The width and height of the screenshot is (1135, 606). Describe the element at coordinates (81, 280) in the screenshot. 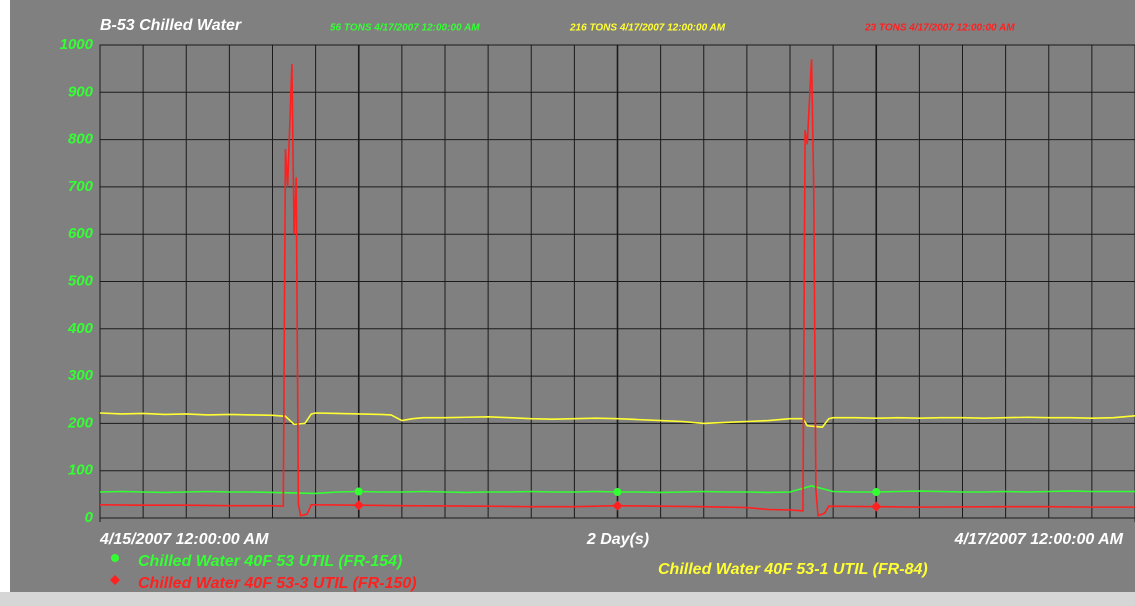

I see `y-tick-label: 500` at that location.